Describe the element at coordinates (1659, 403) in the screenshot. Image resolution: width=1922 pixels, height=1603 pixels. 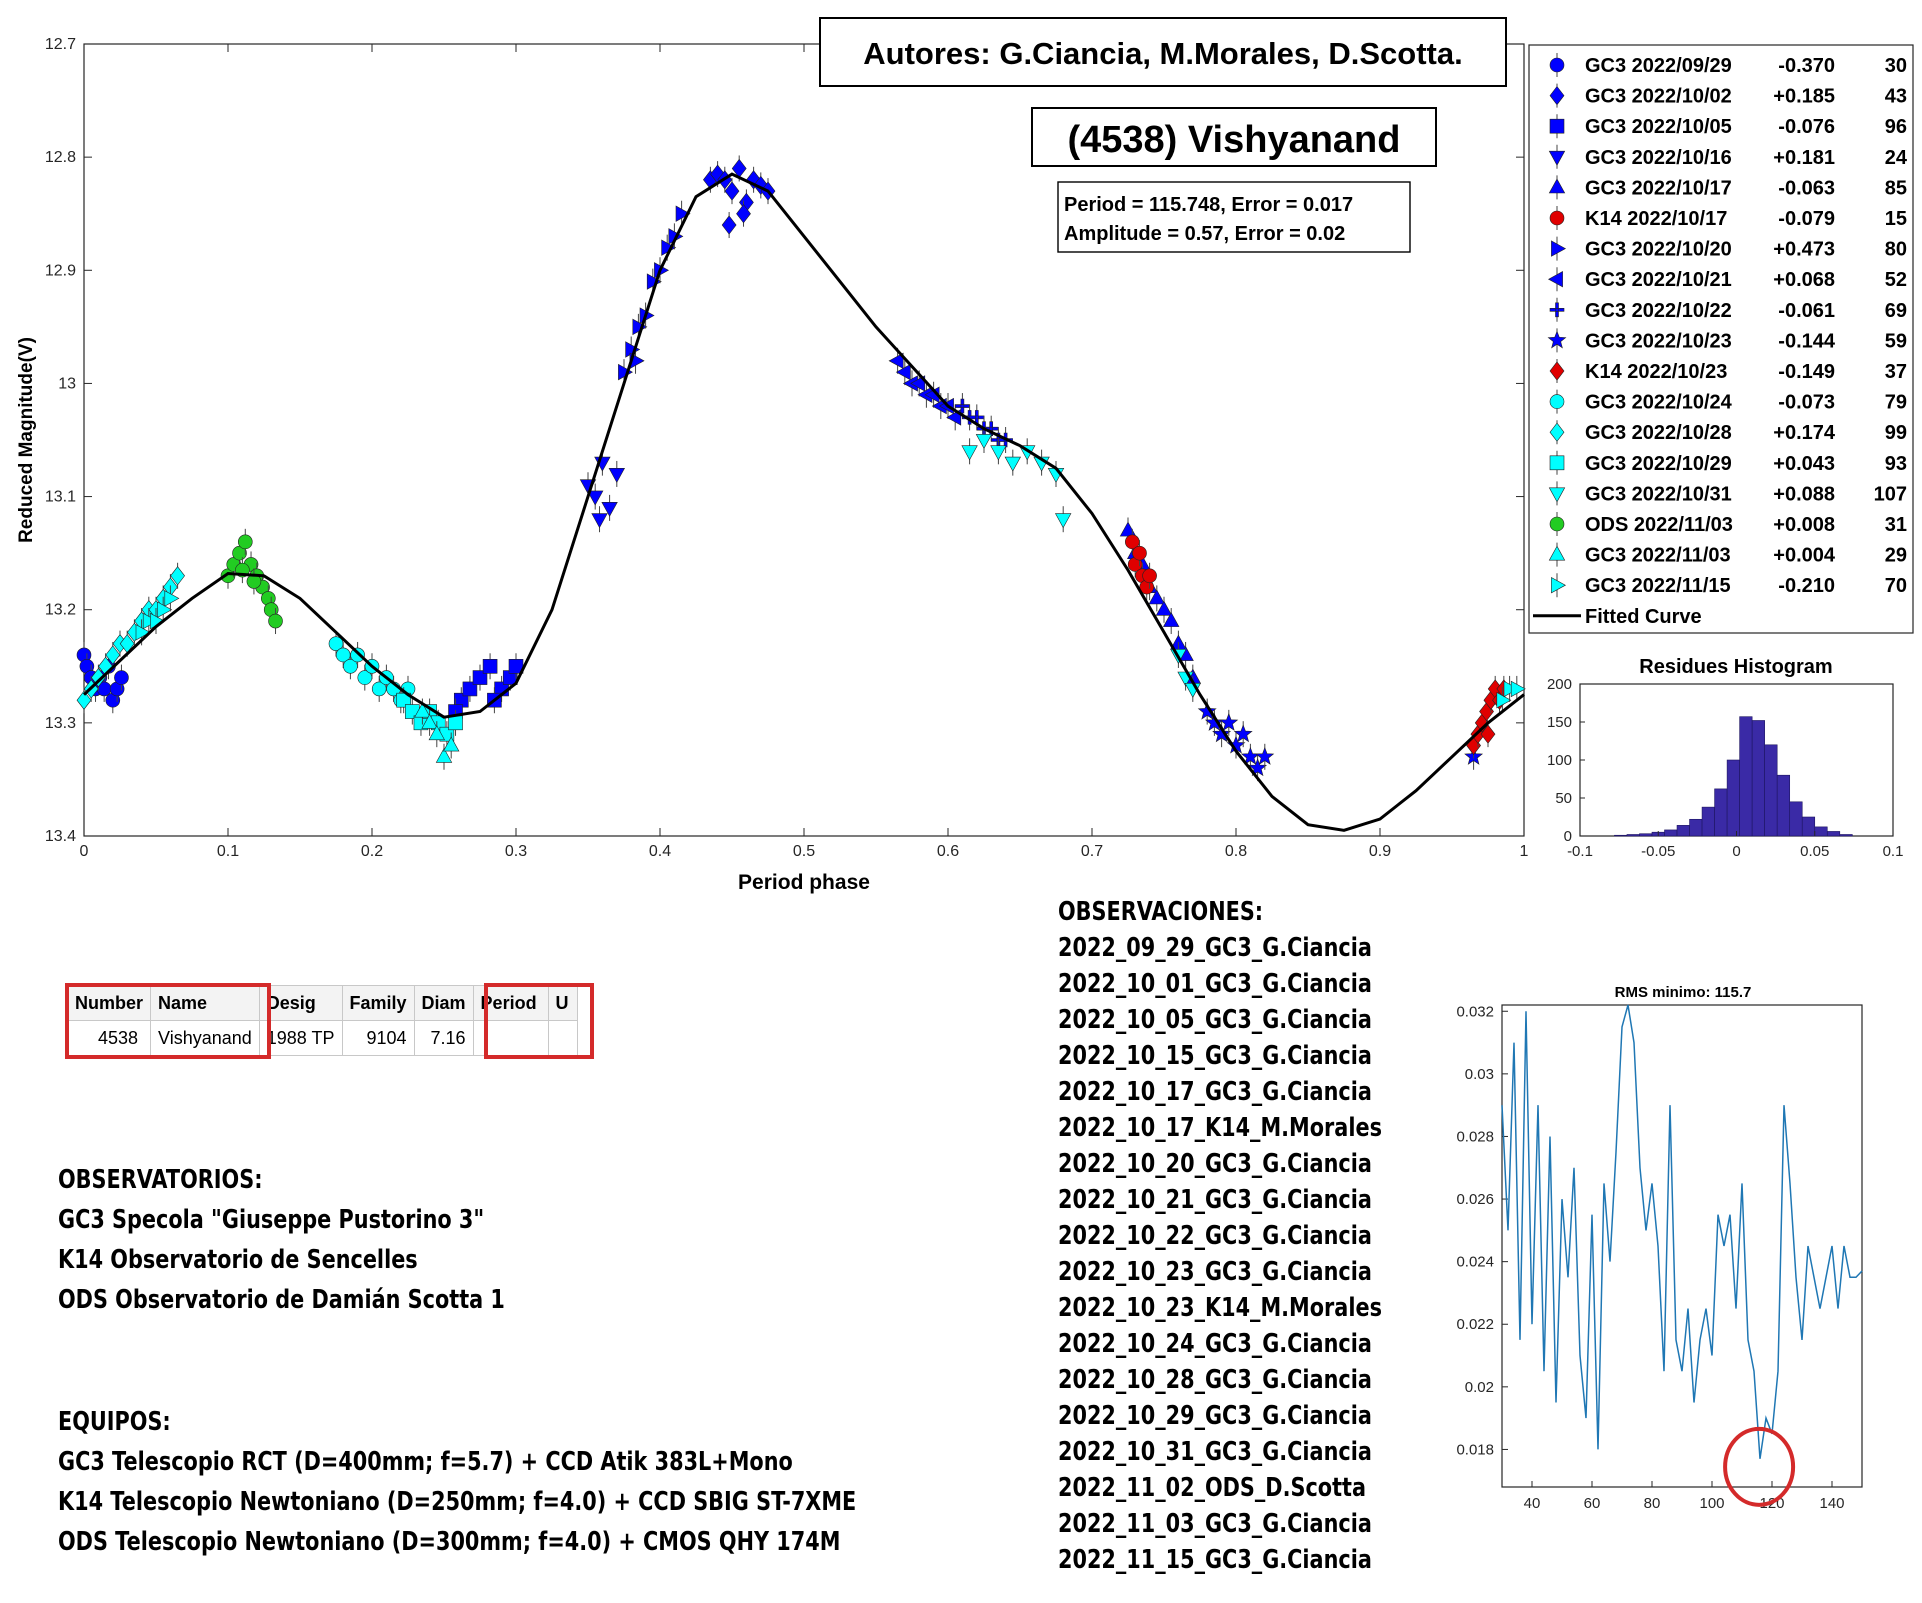
I see `legend-series-name: GC3 2022/10/24` at that location.